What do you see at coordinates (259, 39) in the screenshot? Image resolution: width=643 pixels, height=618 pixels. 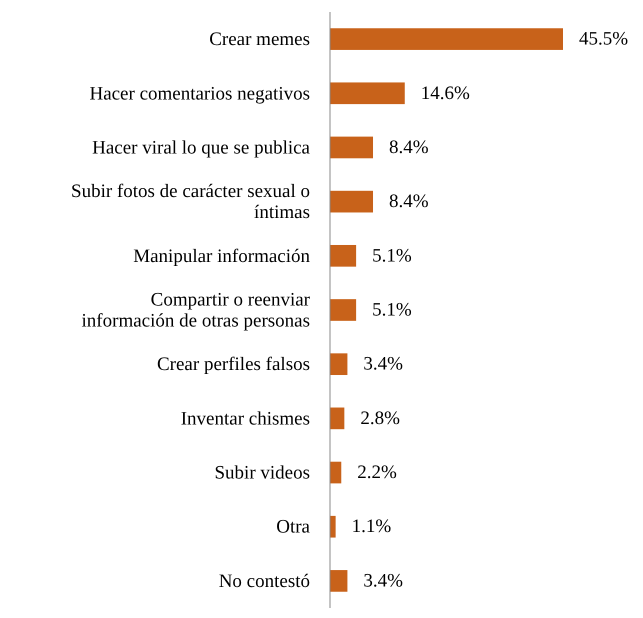 I see `y-tick-label: Crear memes` at bounding box center [259, 39].